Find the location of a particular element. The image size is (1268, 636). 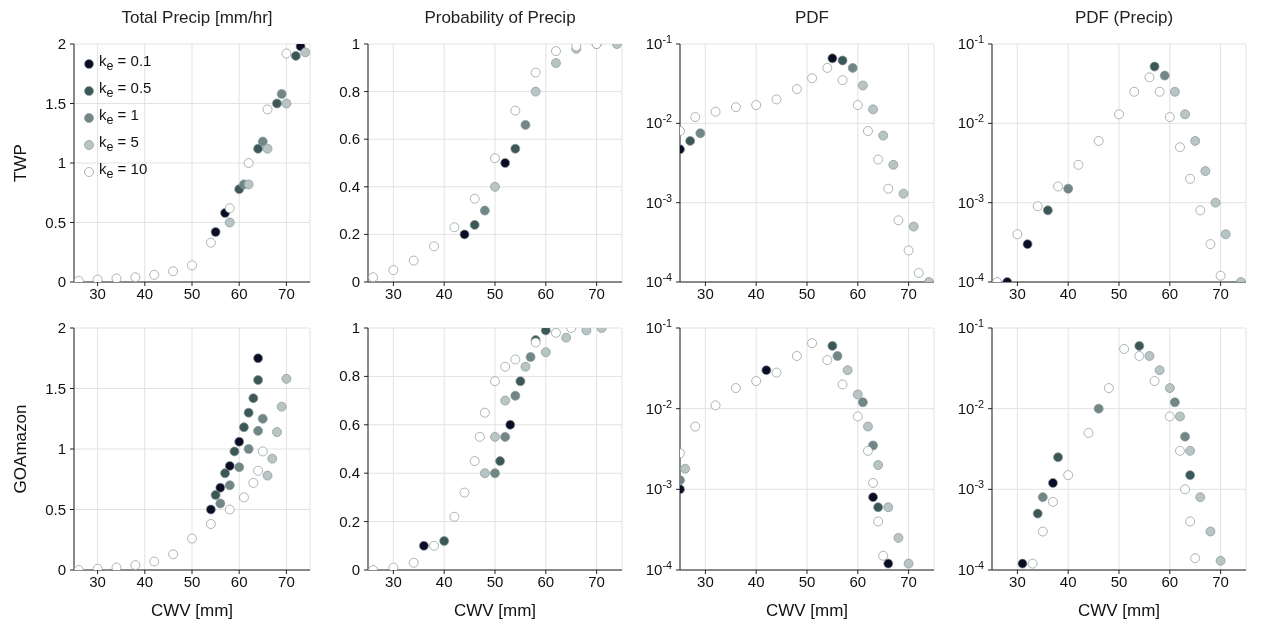

legend-label: k$_{e}$ = 10 is located at coordinates (123, 171).